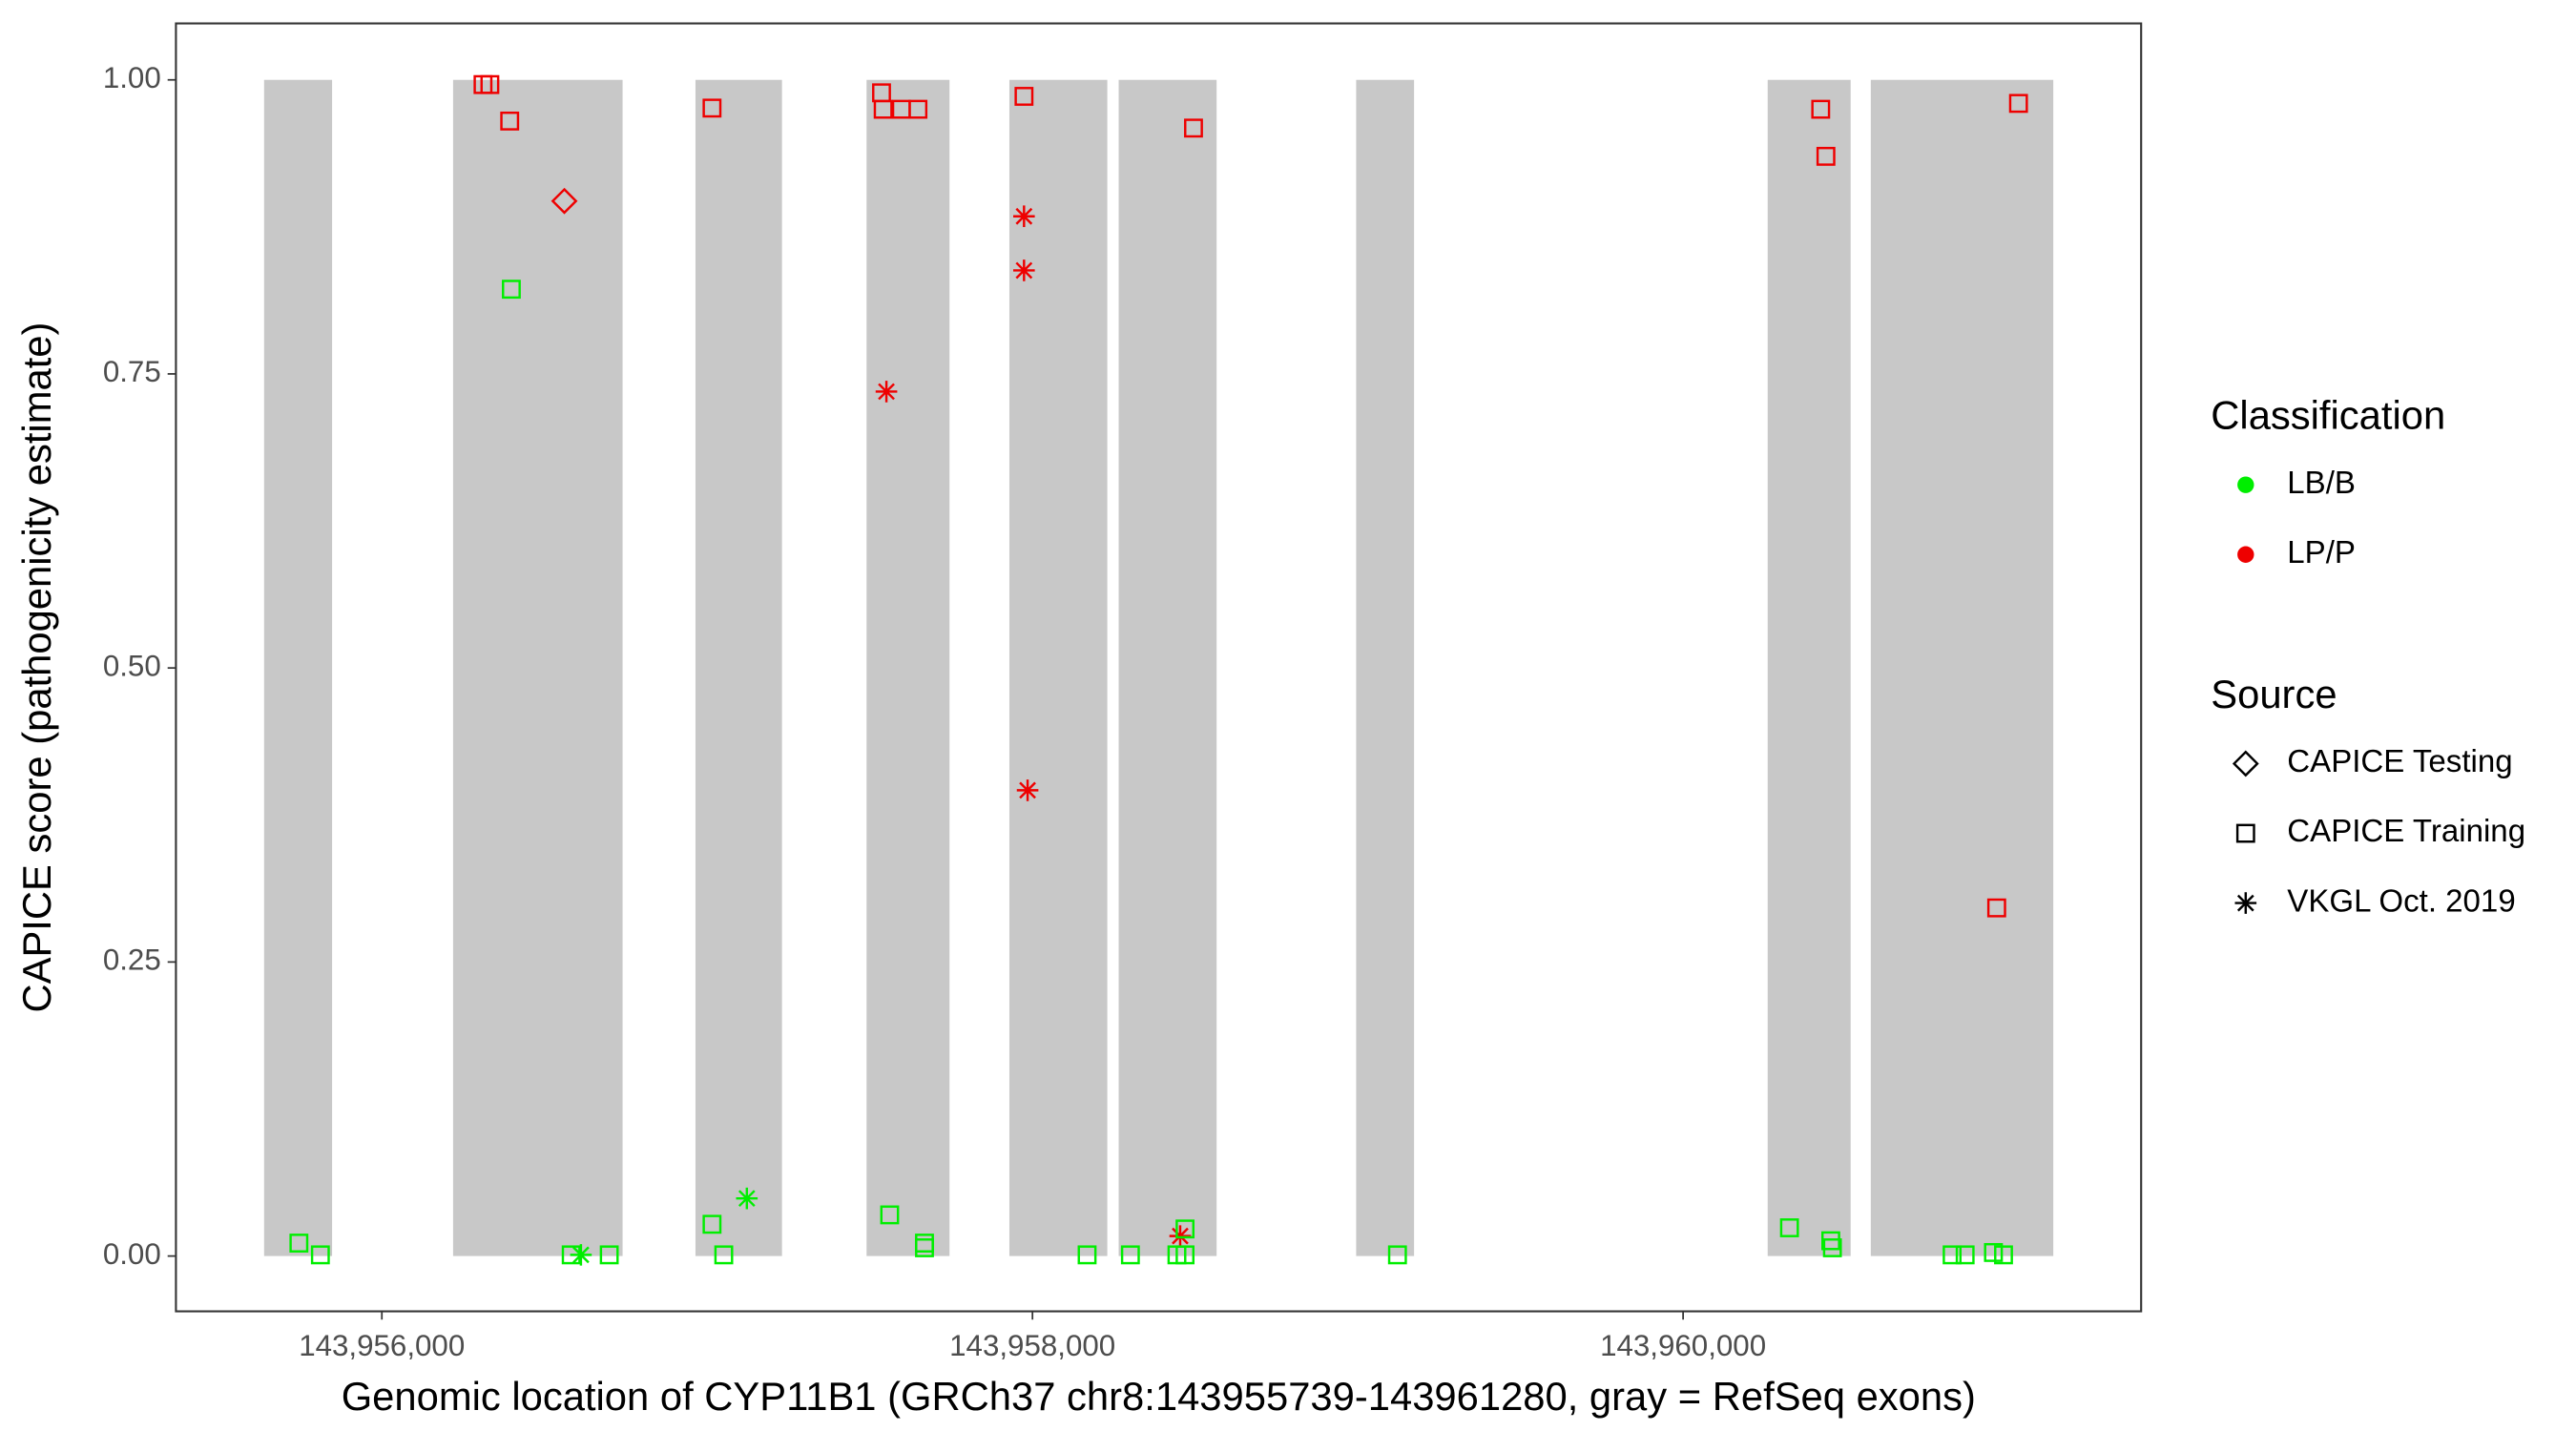 The height and width of the screenshot is (1431, 2576). I want to click on legend-label: CAPICE Training, so click(2406, 831).